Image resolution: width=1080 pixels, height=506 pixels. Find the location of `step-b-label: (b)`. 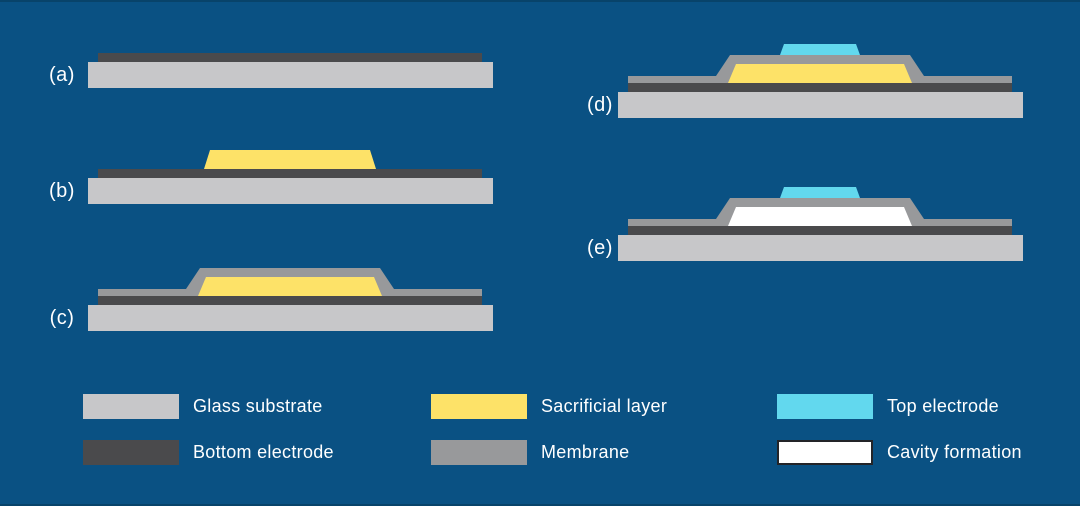

step-b-label: (b) is located at coordinates (62, 191).